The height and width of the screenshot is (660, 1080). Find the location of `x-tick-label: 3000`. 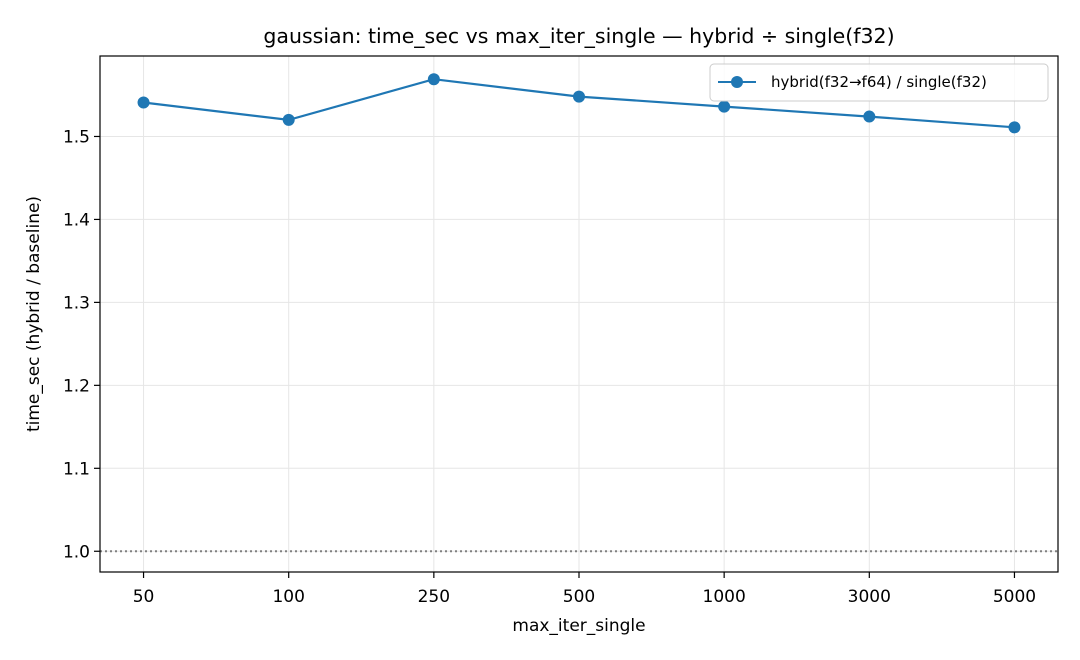

x-tick-label: 3000 is located at coordinates (869, 597).